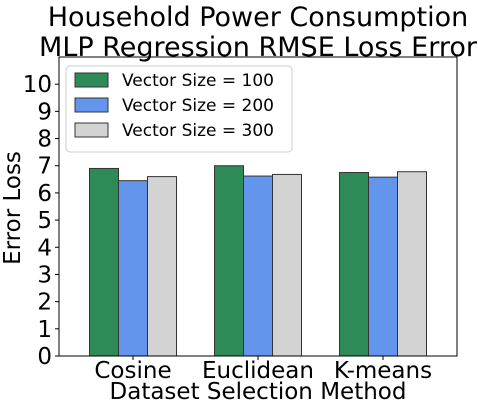 The width and height of the screenshot is (478, 408). What do you see at coordinates (13, 208) in the screenshot?
I see `y-axis-label: Error Loss` at bounding box center [13, 208].